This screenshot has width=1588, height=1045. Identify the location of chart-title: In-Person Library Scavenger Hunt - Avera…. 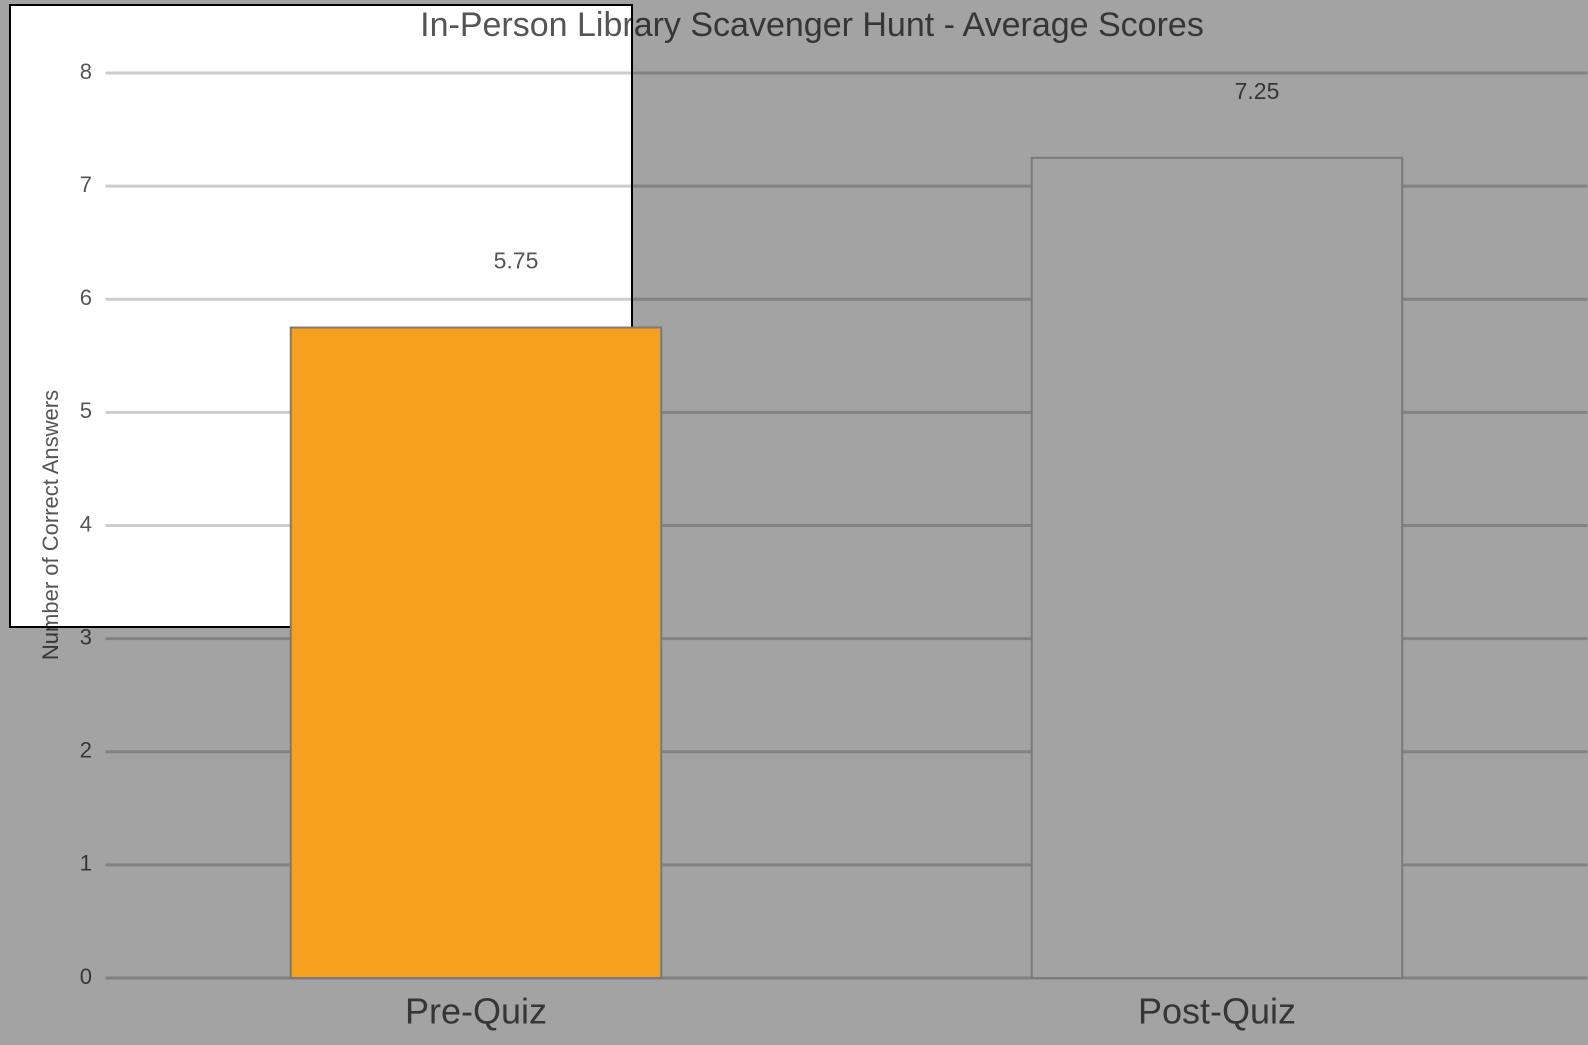
(812, 25).